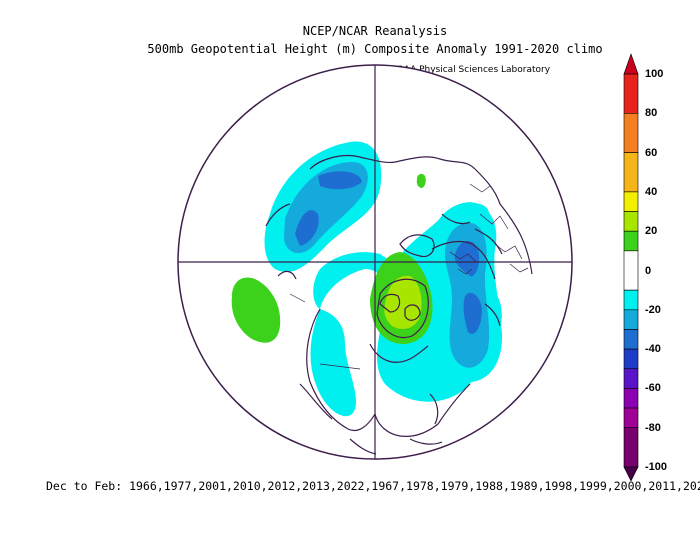 The width and height of the screenshot is (700, 542). What do you see at coordinates (651, 152) in the screenshot?
I see `colorbar-tick-label: 60` at bounding box center [651, 152].